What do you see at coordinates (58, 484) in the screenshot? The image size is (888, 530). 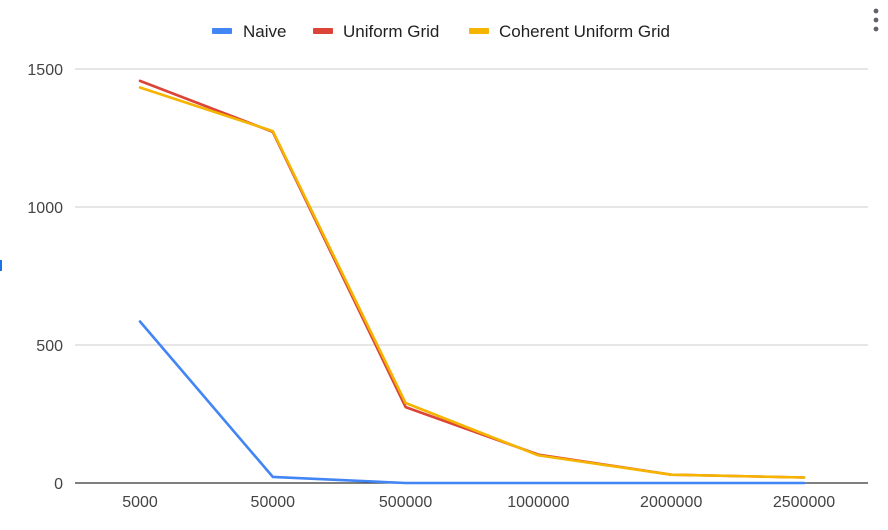 I see `y-tick-label: 0` at bounding box center [58, 484].